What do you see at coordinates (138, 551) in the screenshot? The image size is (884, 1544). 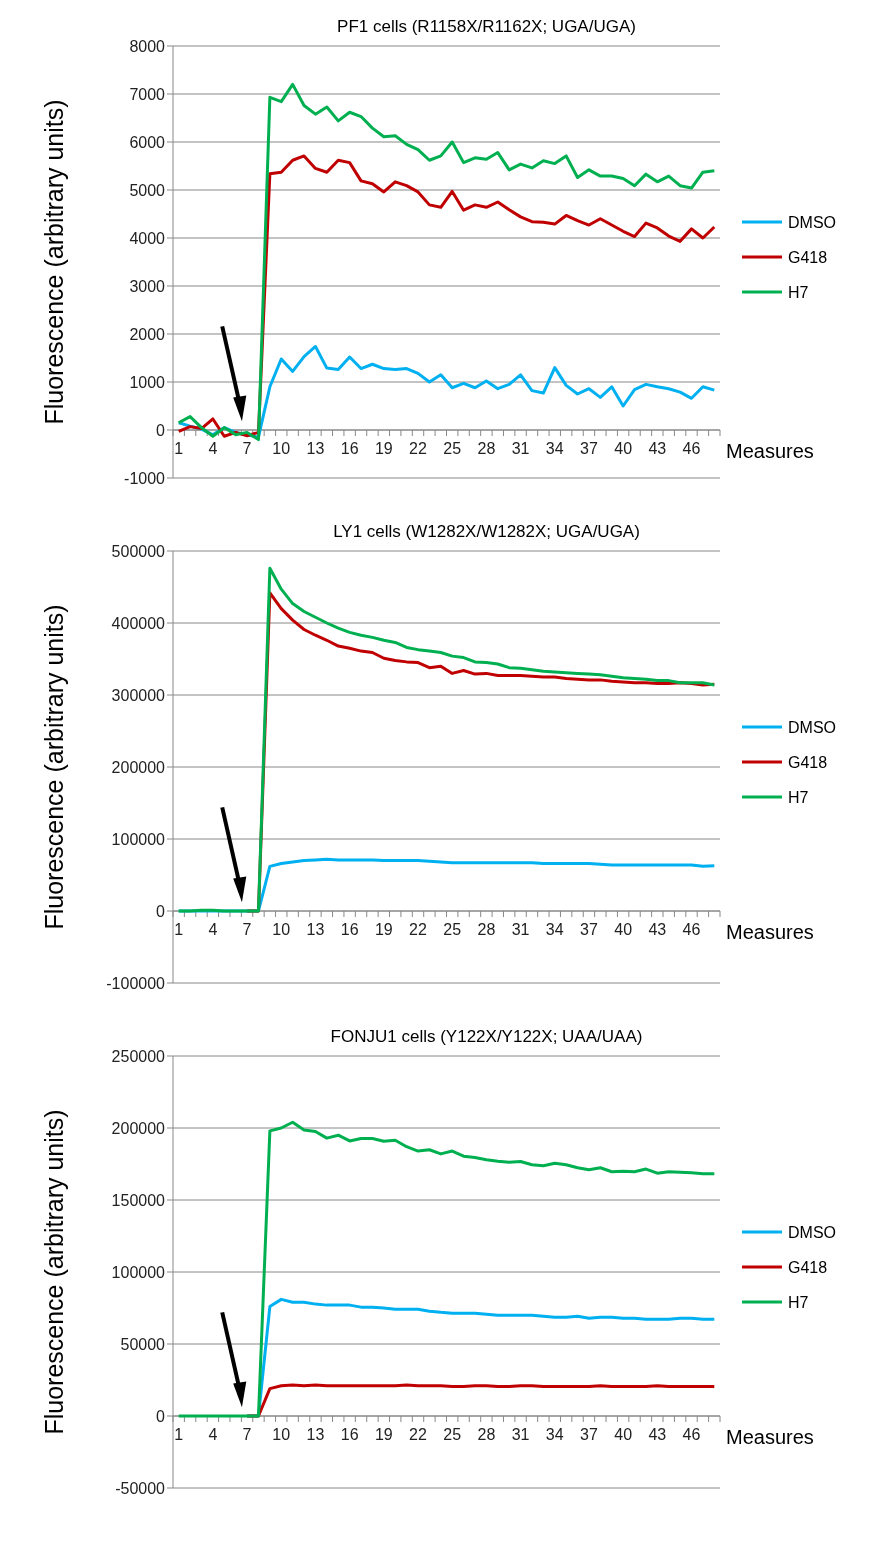 I see `y-tick-label: 500000` at bounding box center [138, 551].